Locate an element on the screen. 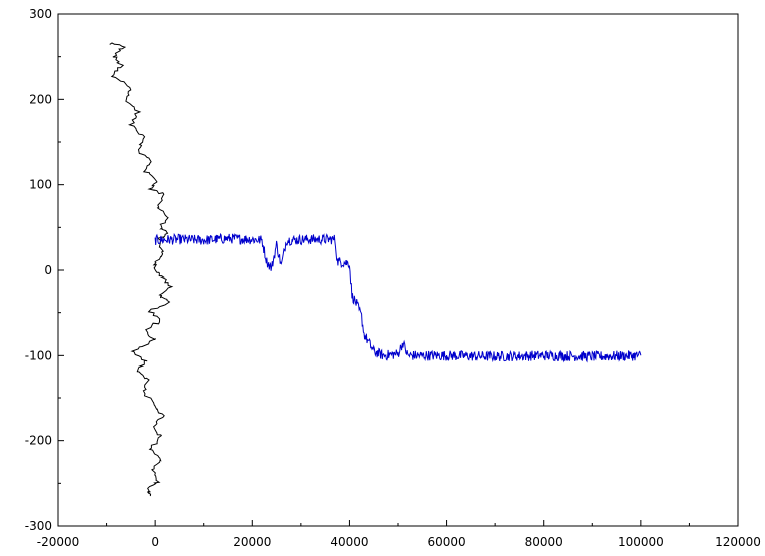  x-tick-label: 40000 is located at coordinates (349, 542).